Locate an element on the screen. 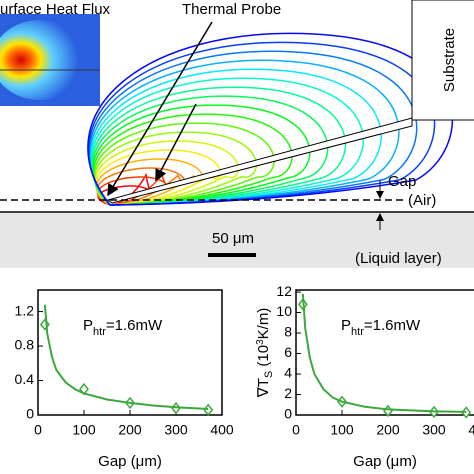 The height and width of the screenshot is (474, 474). y-label-main: ∇T is located at coordinates (263, 388).